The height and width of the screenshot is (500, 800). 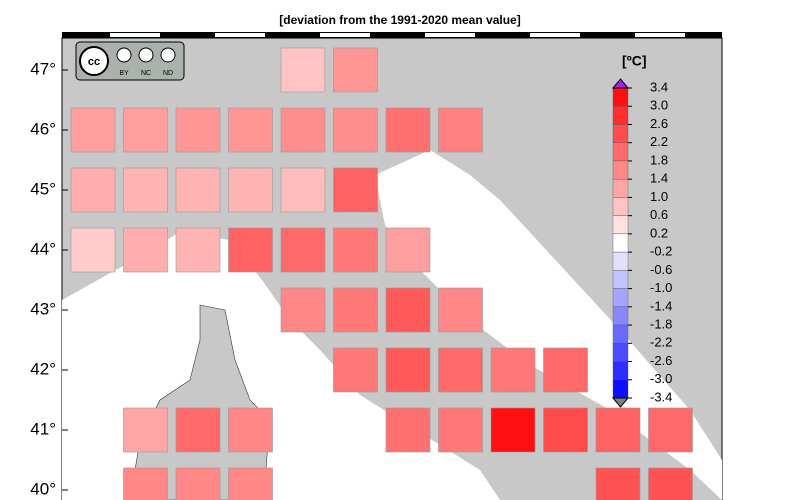 What do you see at coordinates (659, 214) in the screenshot?
I see `colorbar-label: 0.6` at bounding box center [659, 214].